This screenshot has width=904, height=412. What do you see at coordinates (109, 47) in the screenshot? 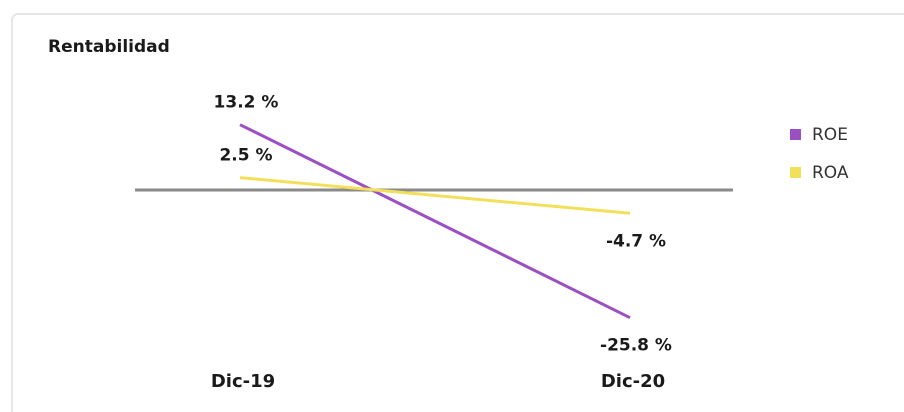
I see `chart-title: Rentabilidad` at bounding box center [109, 47].